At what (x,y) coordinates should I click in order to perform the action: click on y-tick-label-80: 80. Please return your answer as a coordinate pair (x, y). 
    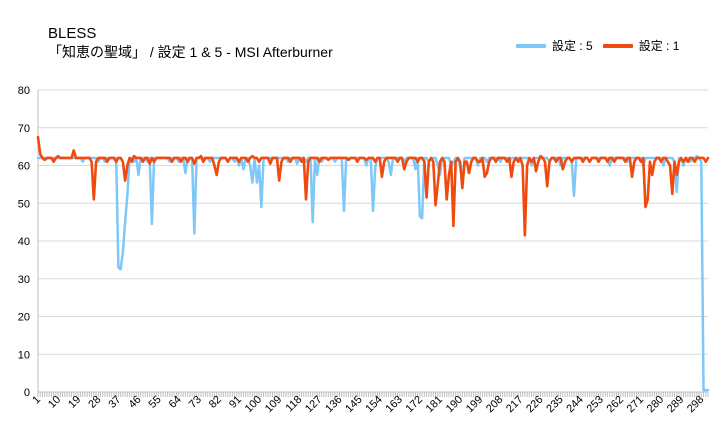
    Looking at the image, I should click on (24, 91).